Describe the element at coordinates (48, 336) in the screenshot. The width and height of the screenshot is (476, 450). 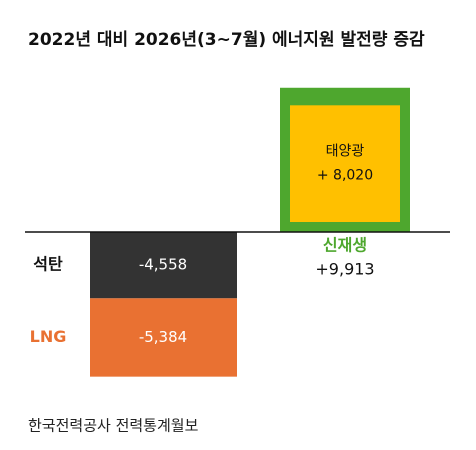
I see `series-name: LNG` at that location.